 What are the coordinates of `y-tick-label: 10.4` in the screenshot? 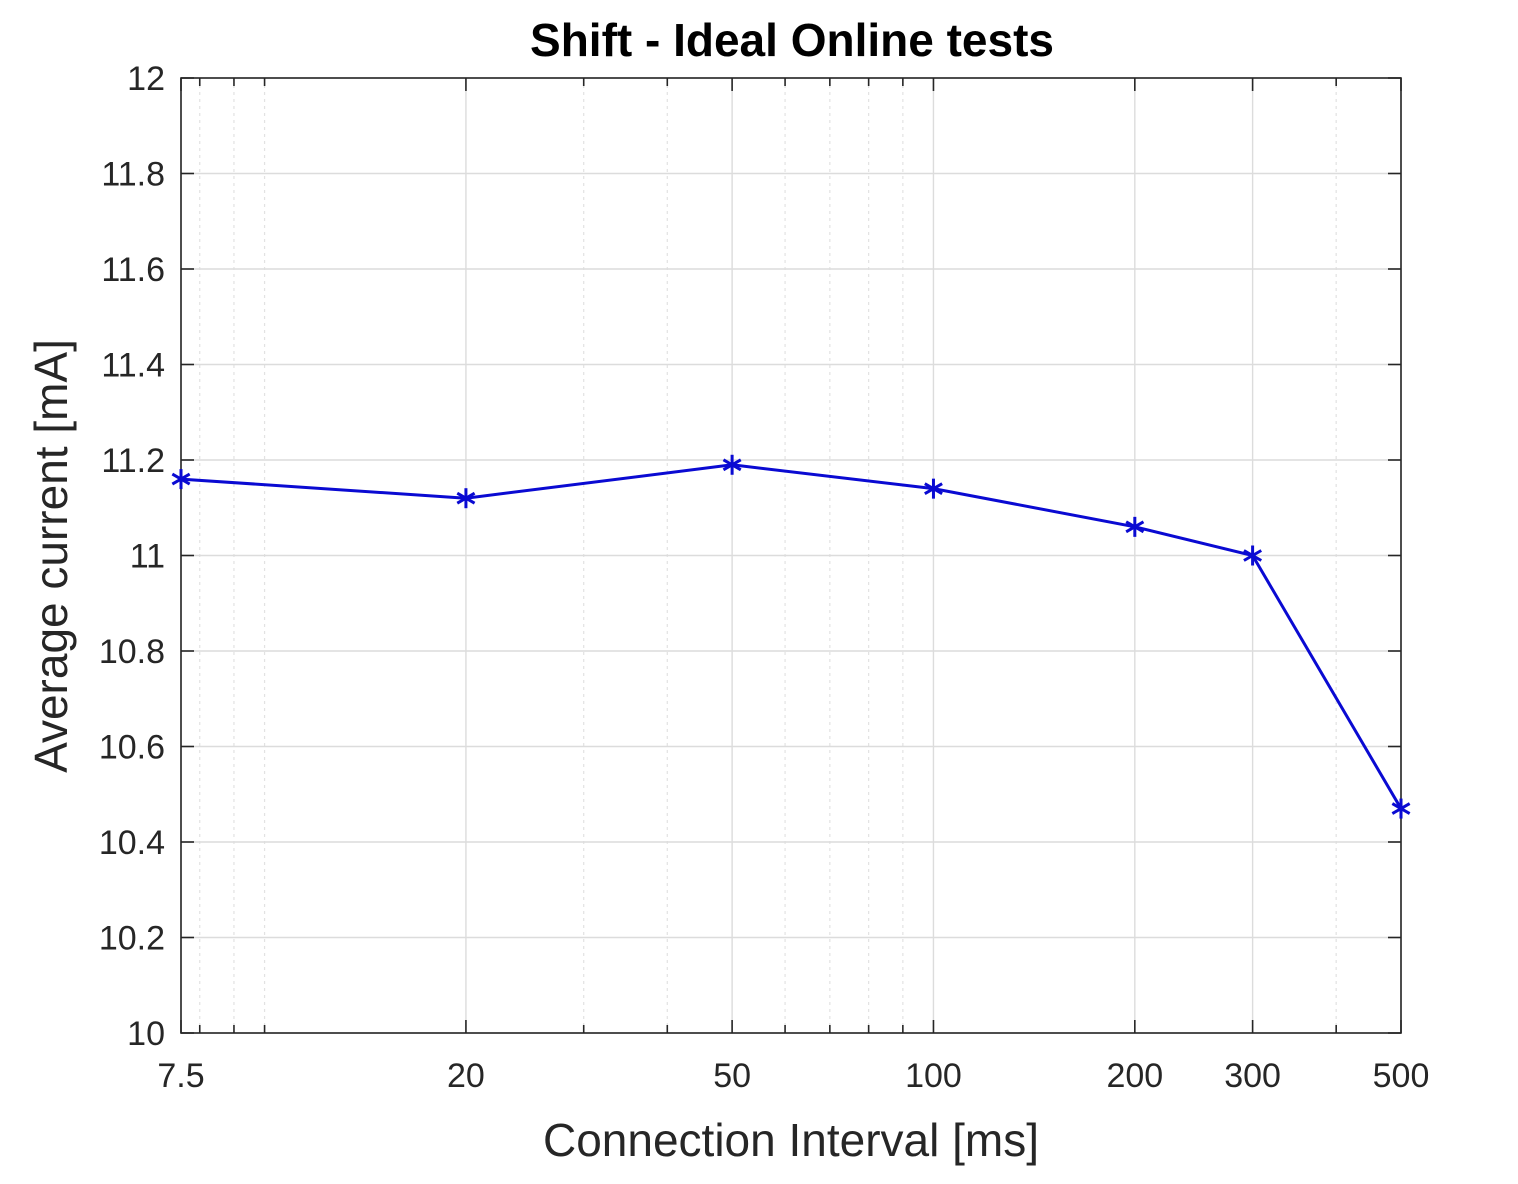 It's located at (132, 843).